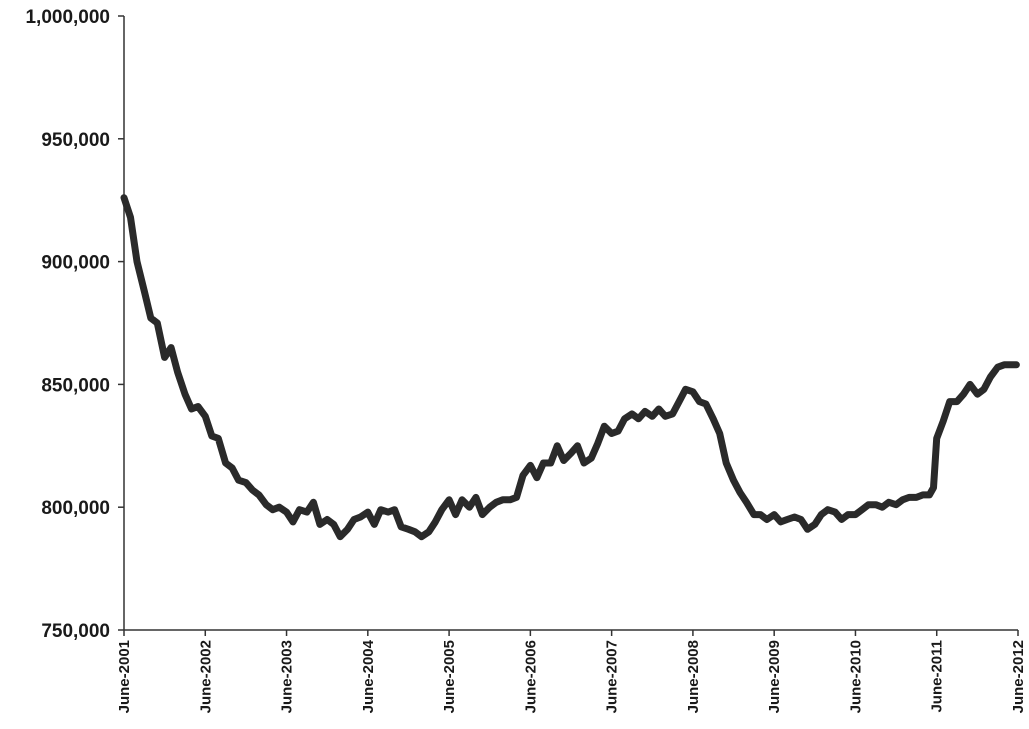  I want to click on x-tick-label: June-2003, so click(287, 676).